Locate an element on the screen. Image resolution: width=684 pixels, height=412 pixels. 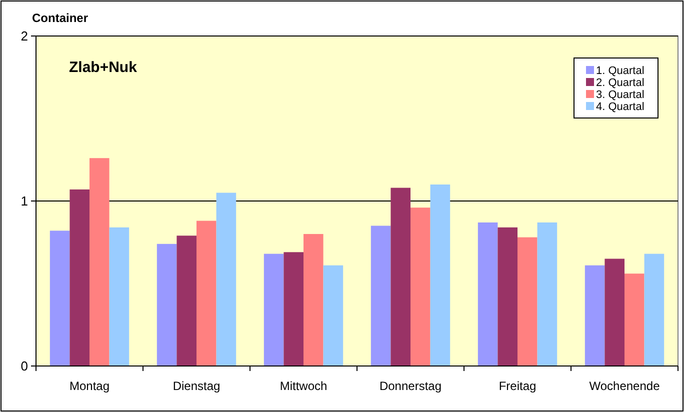
text: Zlab+Nuk is located at coordinates (103, 67).